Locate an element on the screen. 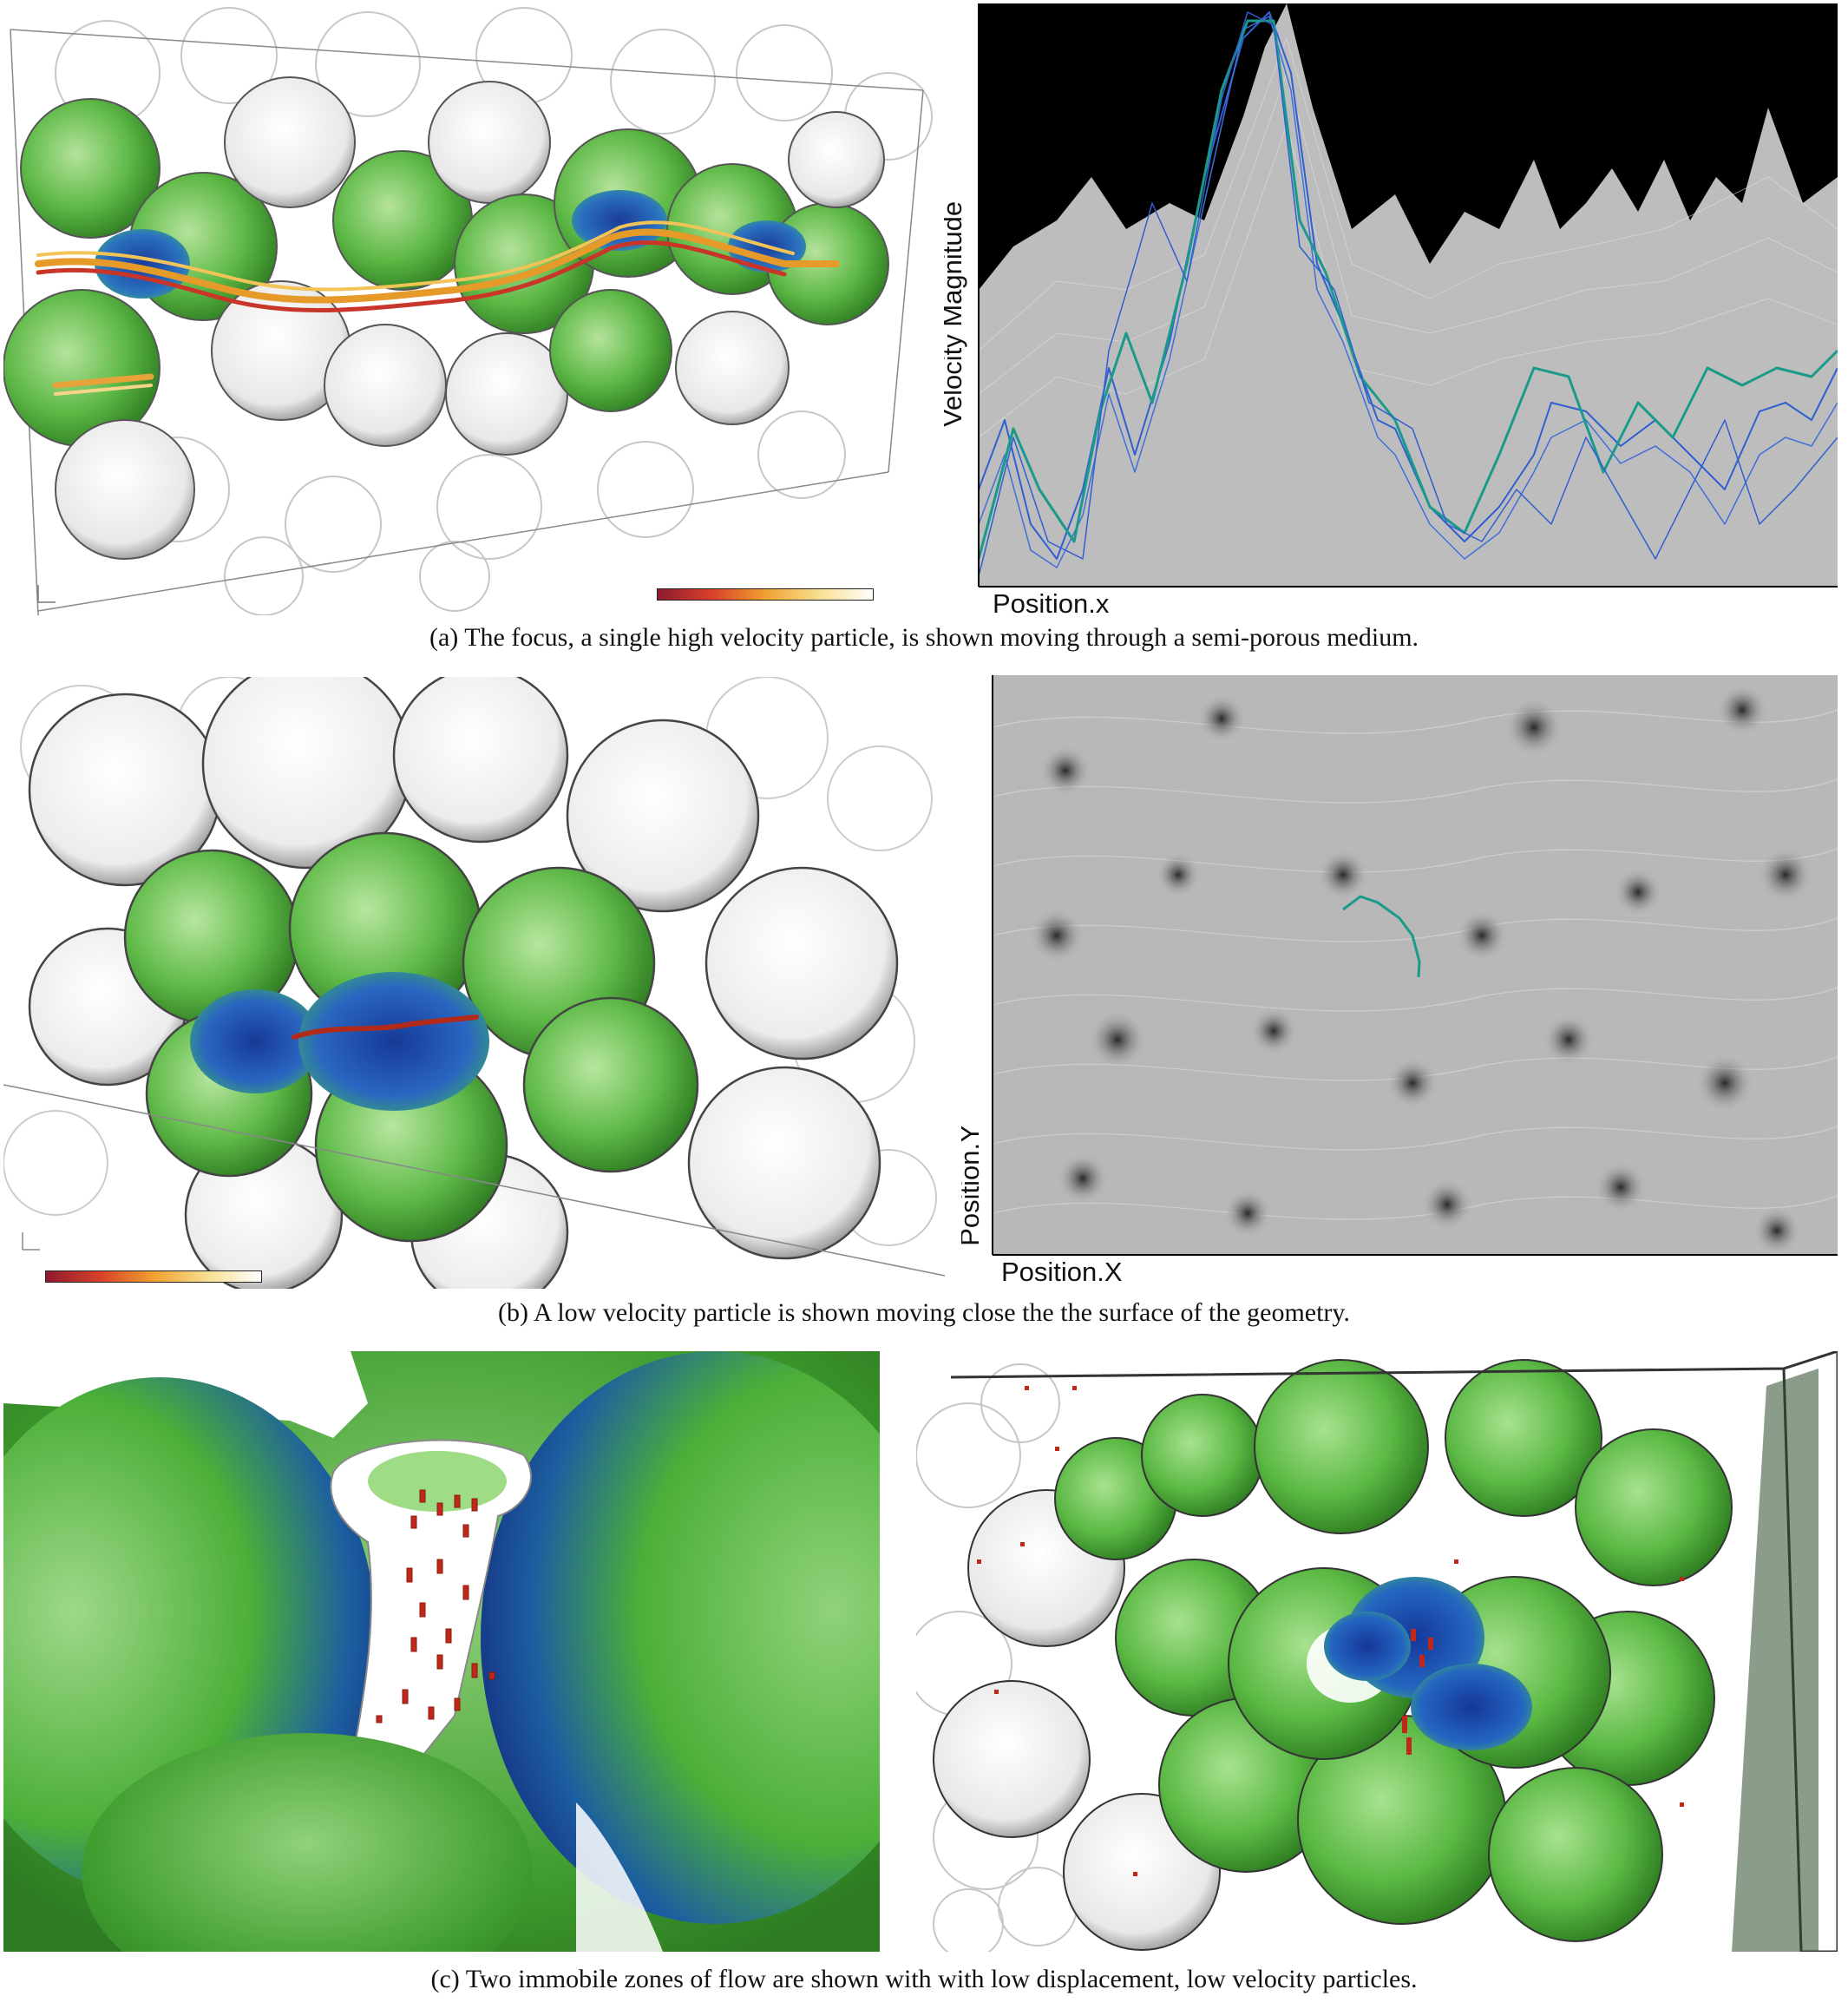 The width and height of the screenshot is (1848, 2009). position-xy-plot is located at coordinates (1415, 965).